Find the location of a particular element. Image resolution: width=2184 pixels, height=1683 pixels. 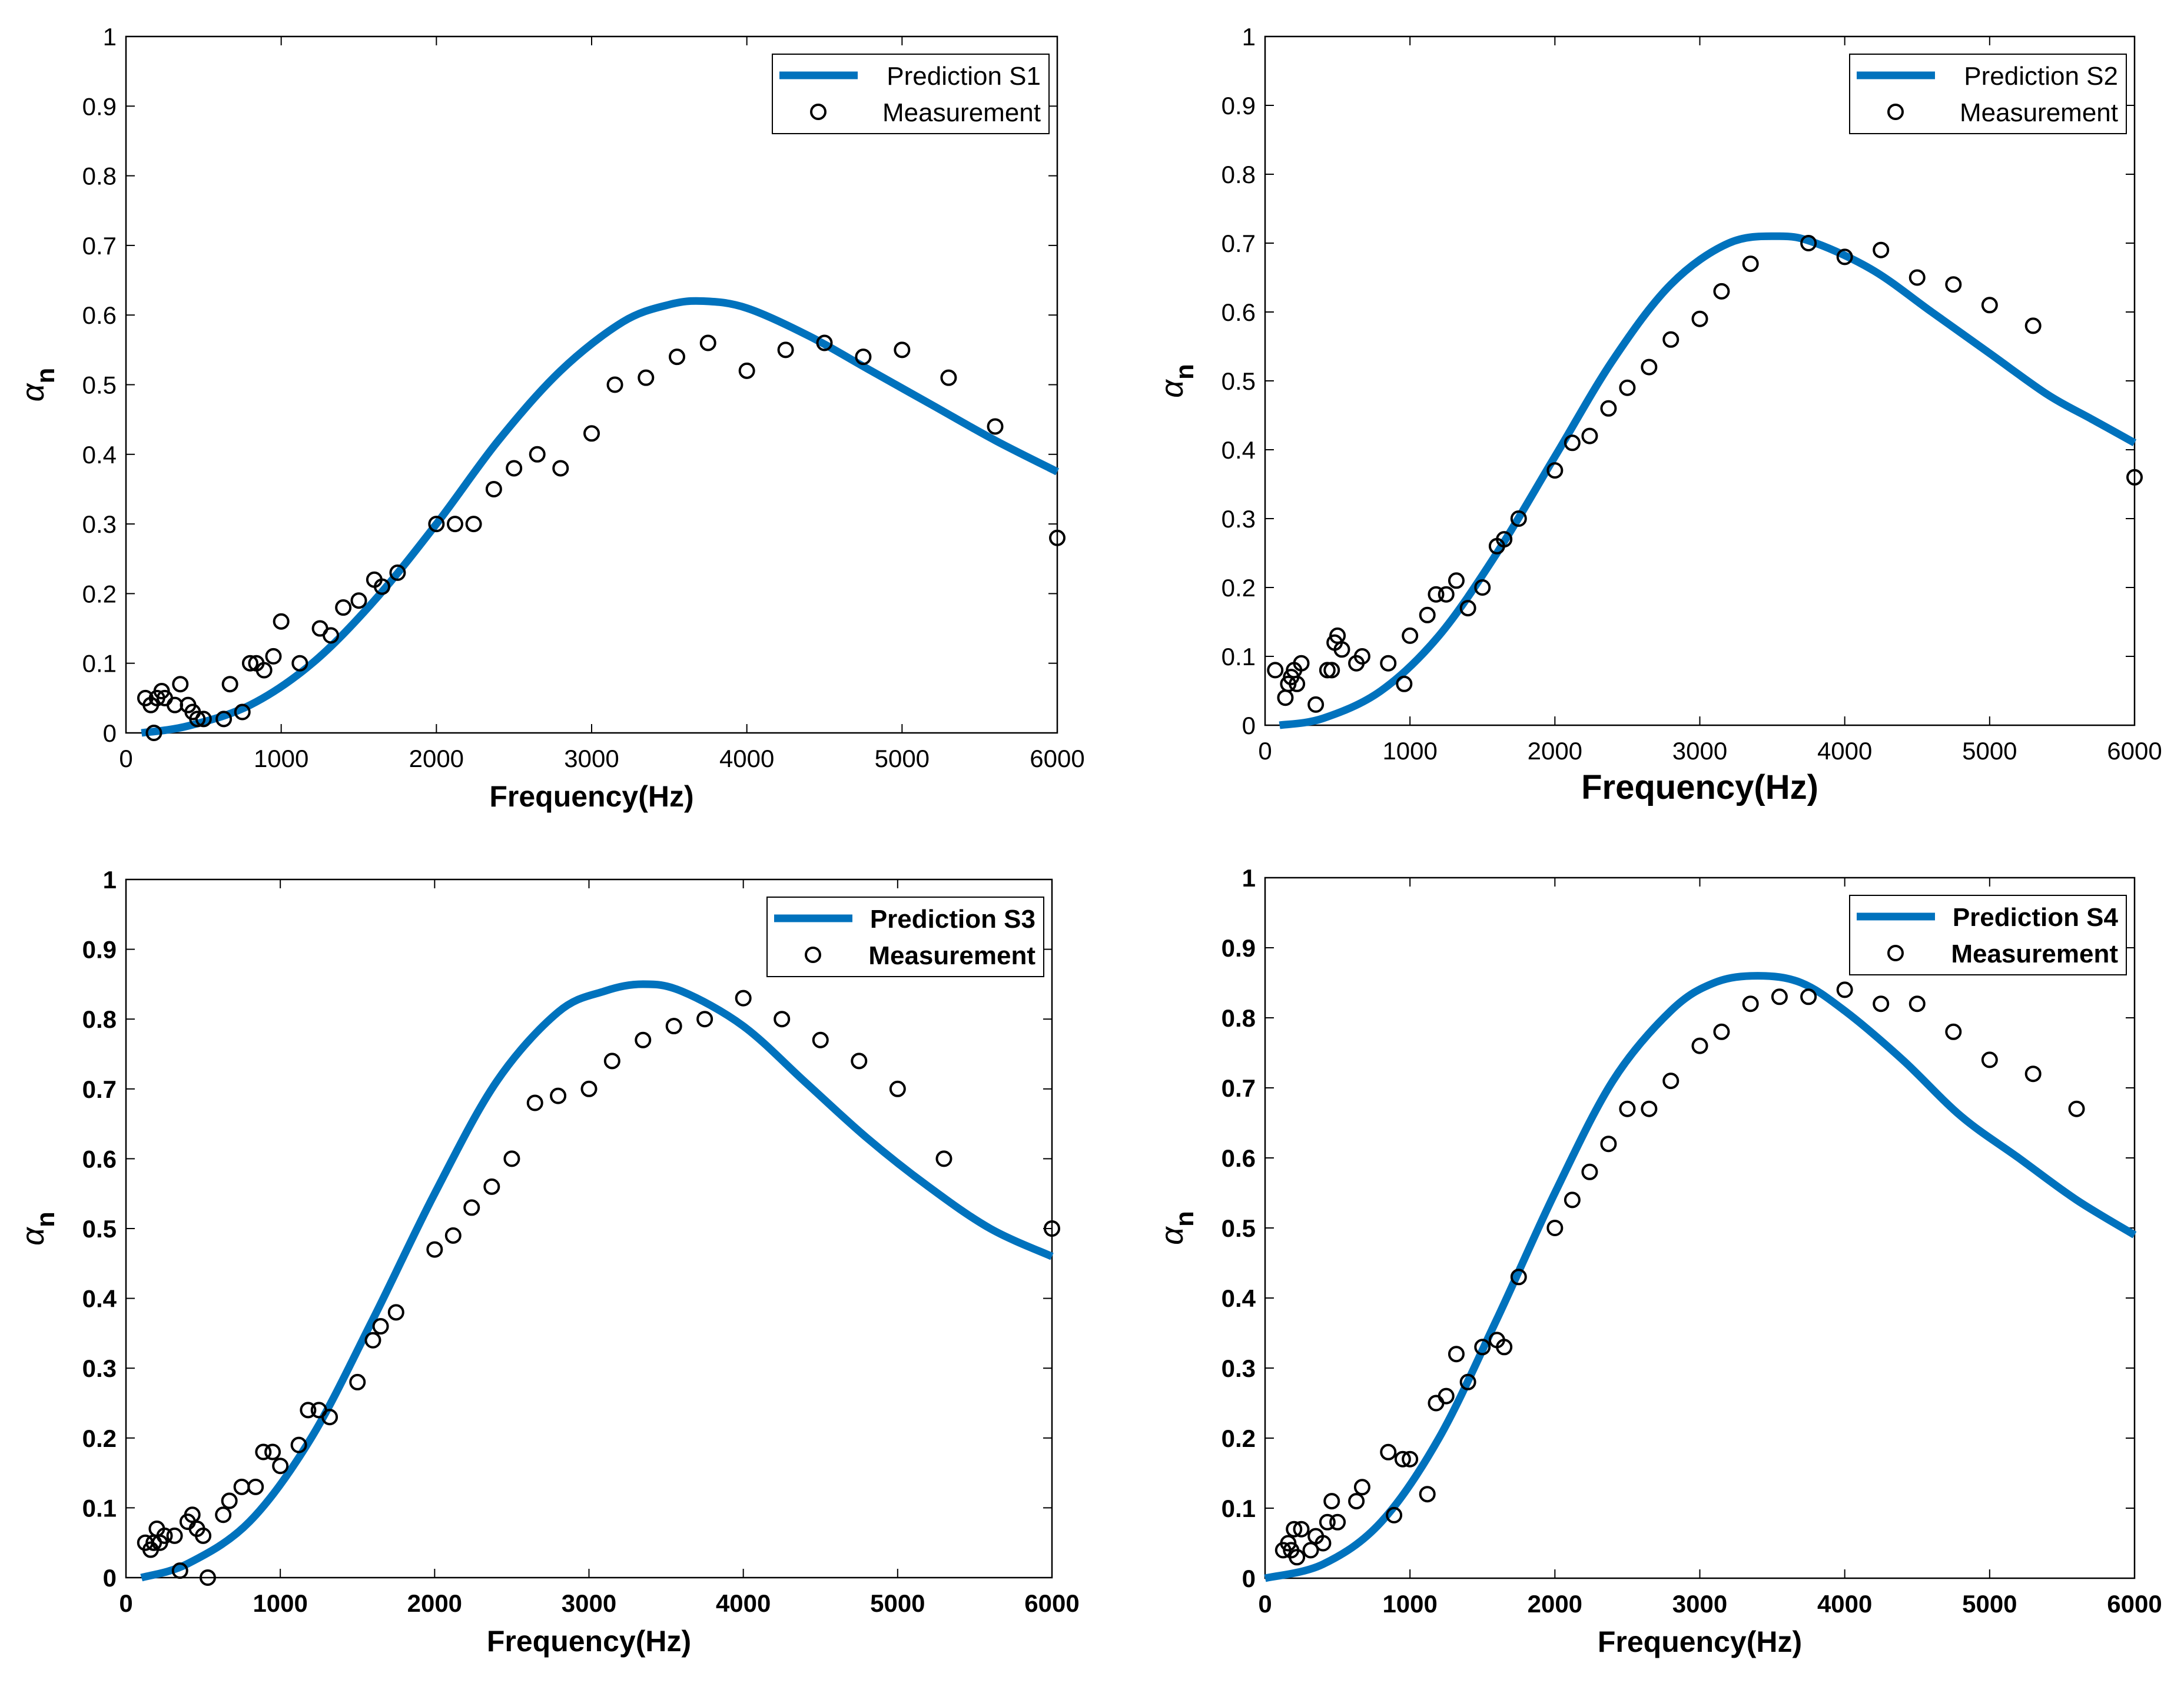

y-axis-label: αn is located at coordinates (37, 1228).